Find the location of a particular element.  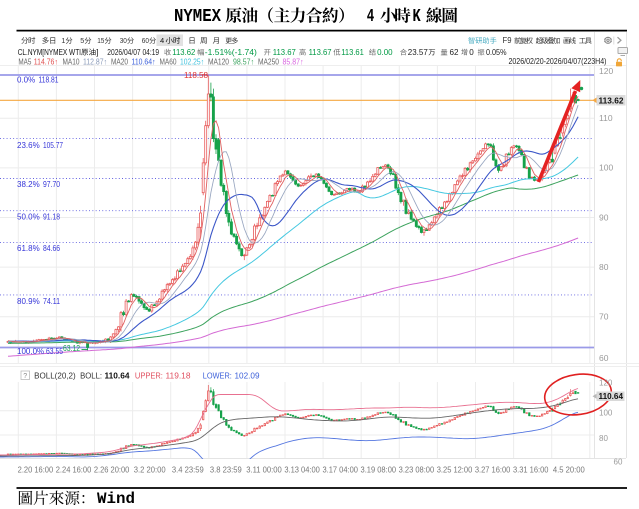

svg-text: 3.8 23:59 is located at coordinates (226, 470).